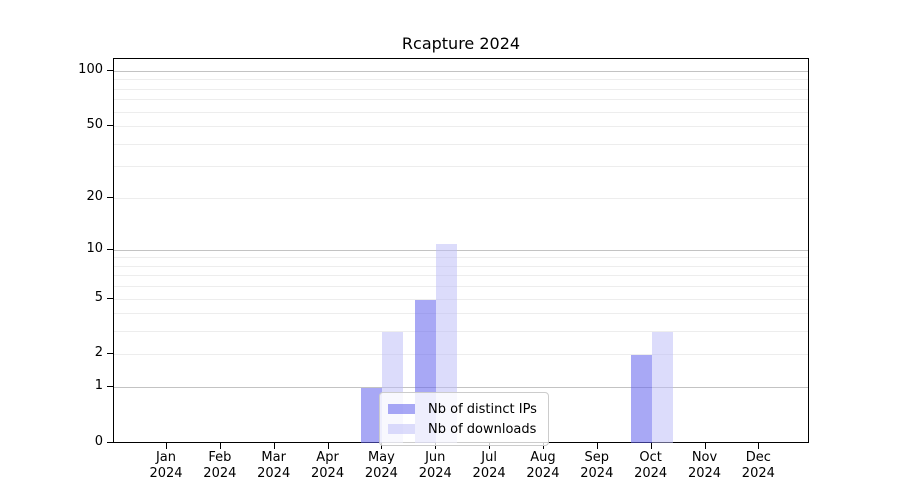 The width and height of the screenshot is (900, 500). Describe the element at coordinates (94, 196) in the screenshot. I see `y-axis-tick-label: 20` at that location.